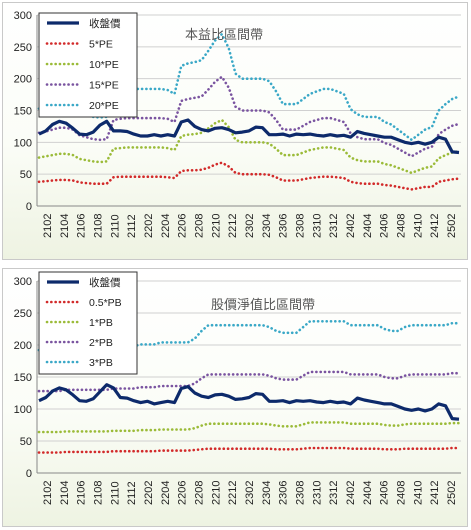 The height and width of the screenshot is (530, 471). Describe the element at coordinates (334, 226) in the screenshot. I see `pe-x-tick-label: 2312` at that location.